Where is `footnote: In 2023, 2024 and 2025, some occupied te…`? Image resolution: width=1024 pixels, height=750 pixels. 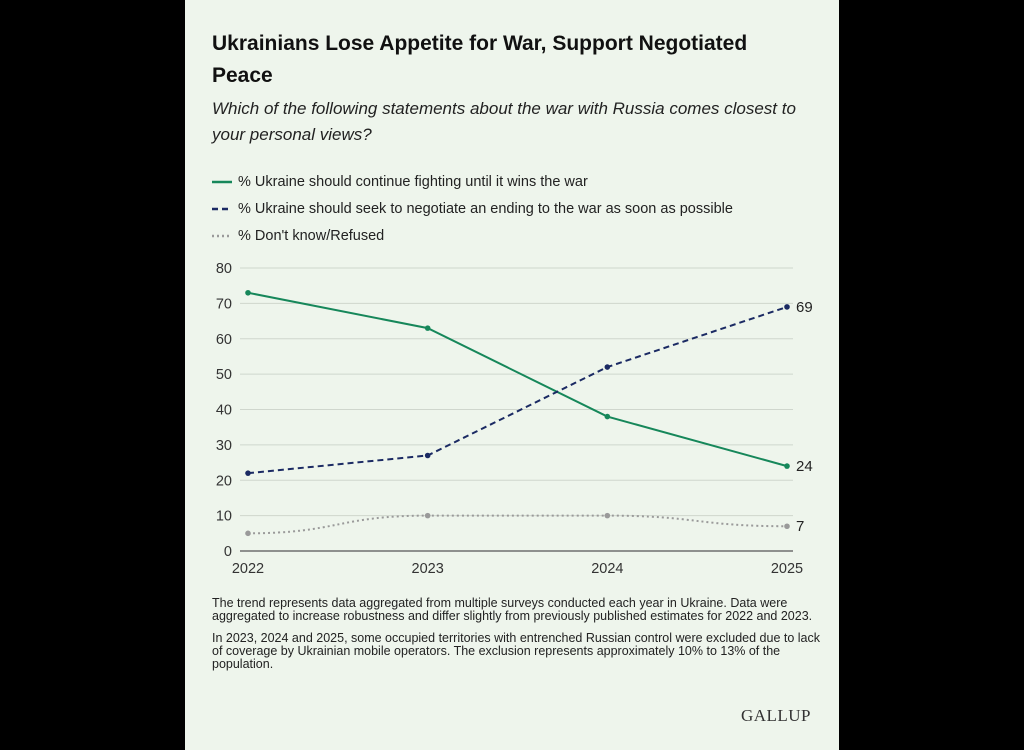
footnote: In 2023, 2024 and 2025, some occupied te… is located at coordinates (516, 651).